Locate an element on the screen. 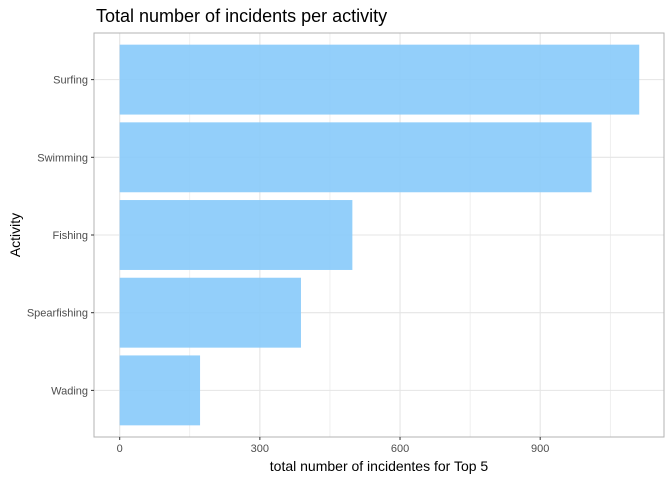 Image resolution: width=672 pixels, height=480 pixels. x-axis-title: total number of incidentes for Top 5 is located at coordinates (379, 466).